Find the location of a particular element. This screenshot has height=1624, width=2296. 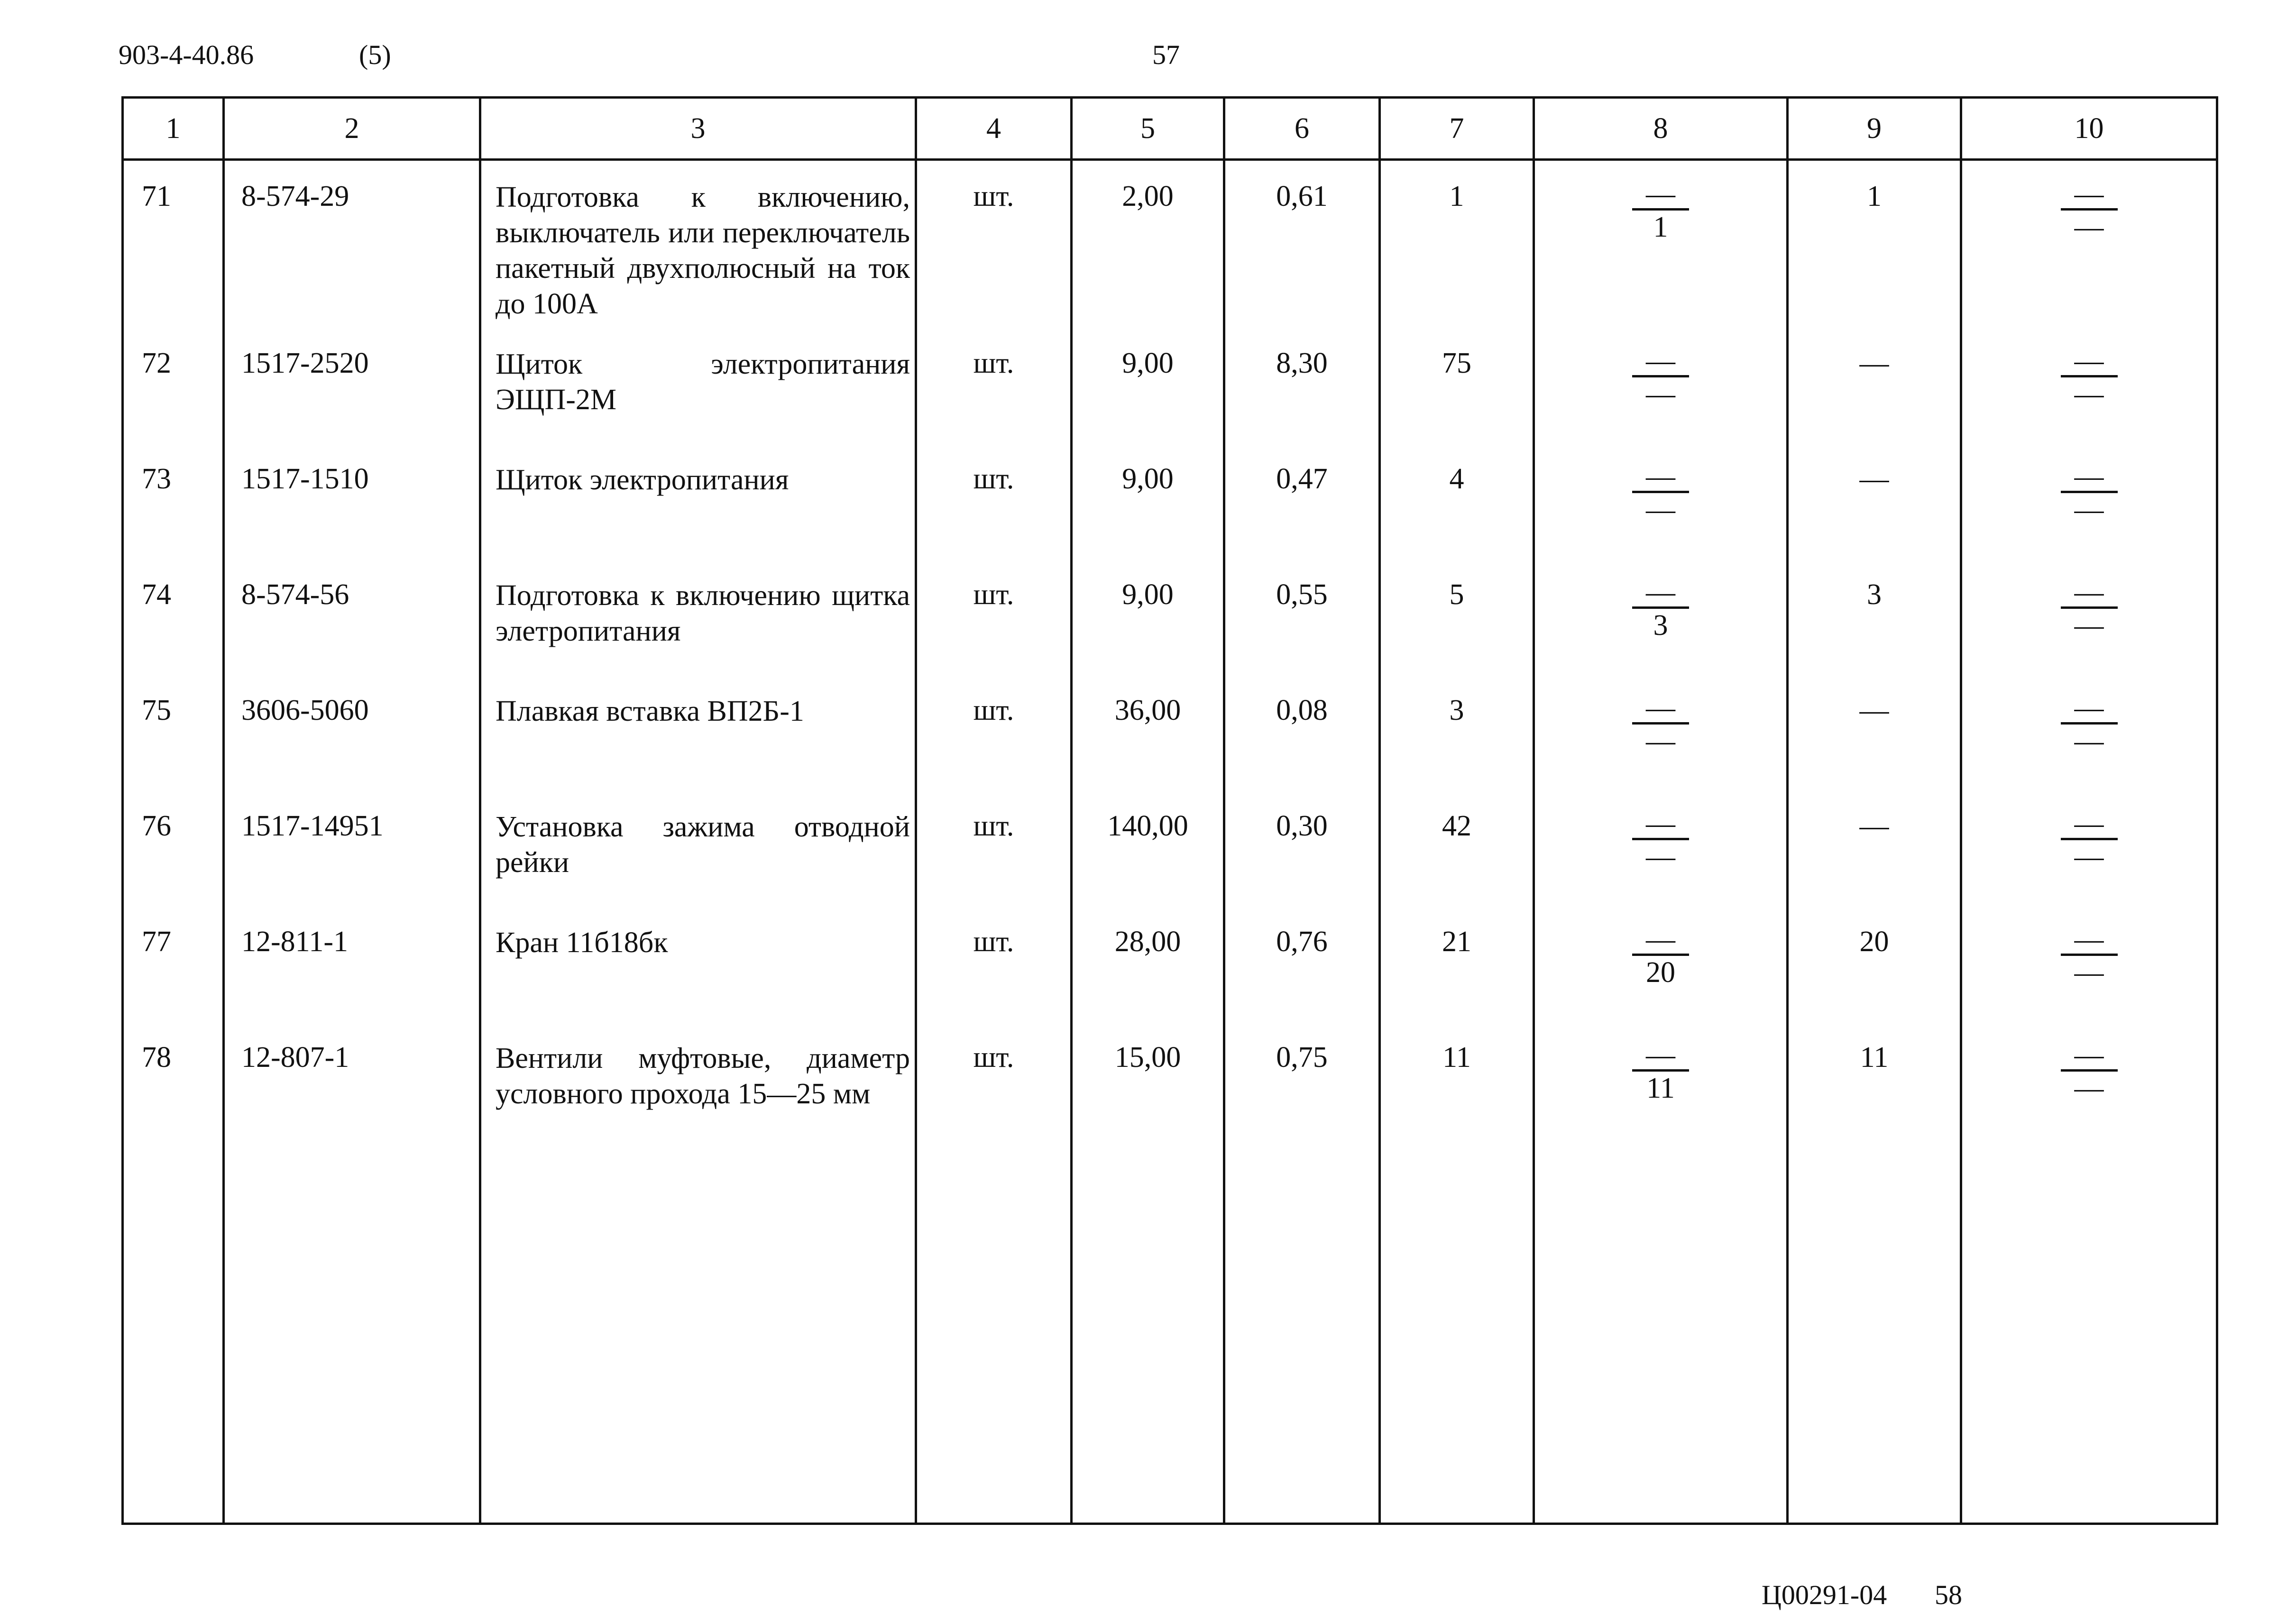

footer-code: Ц00291-04 is located at coordinates (1824, 1594).